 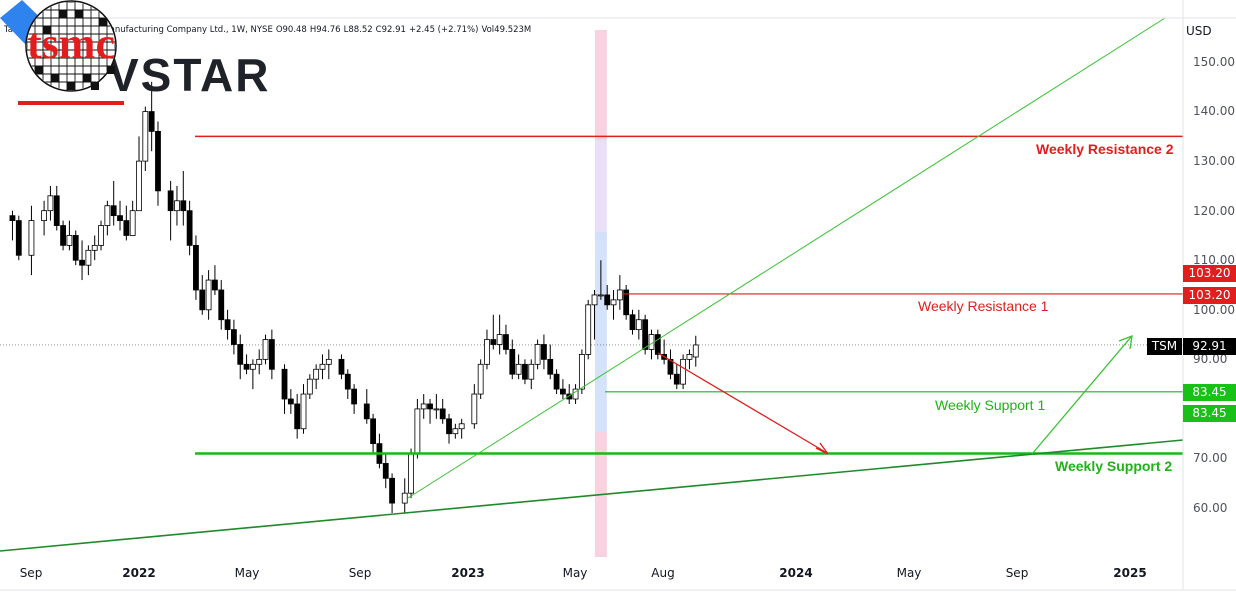 I want to click on support-price-tag: 83.45, so click(x=1209, y=392).